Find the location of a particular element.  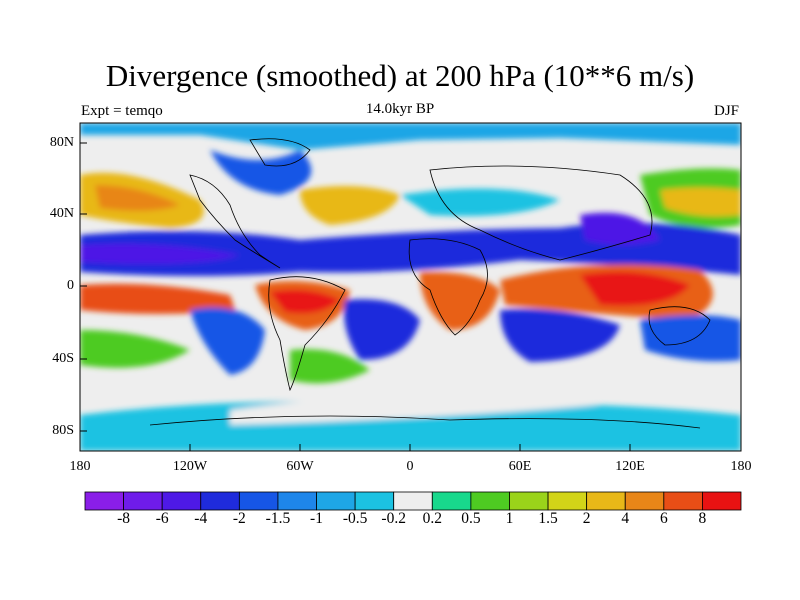

colorbar-label: 1.5 is located at coordinates (548, 518).